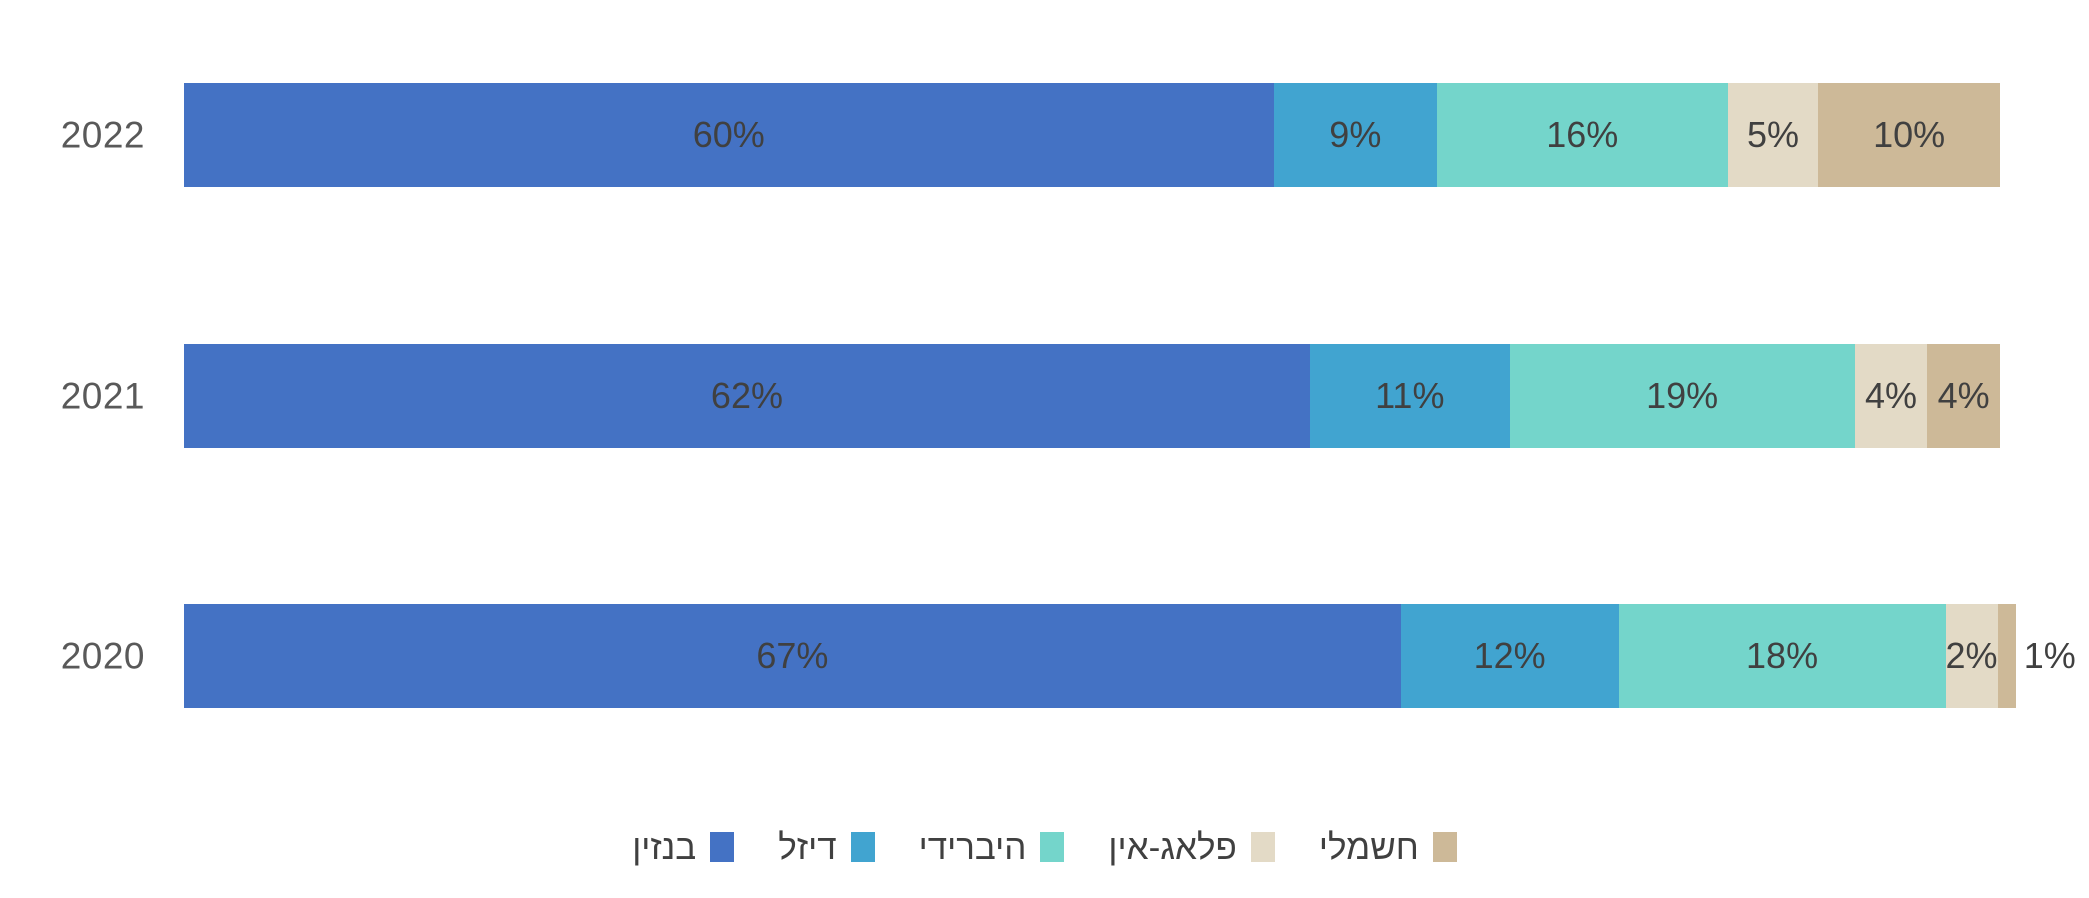 The height and width of the screenshot is (898, 2089). What do you see at coordinates (1368, 847) in the screenshot?
I see `legend-item-label: חשמלי` at bounding box center [1368, 847].